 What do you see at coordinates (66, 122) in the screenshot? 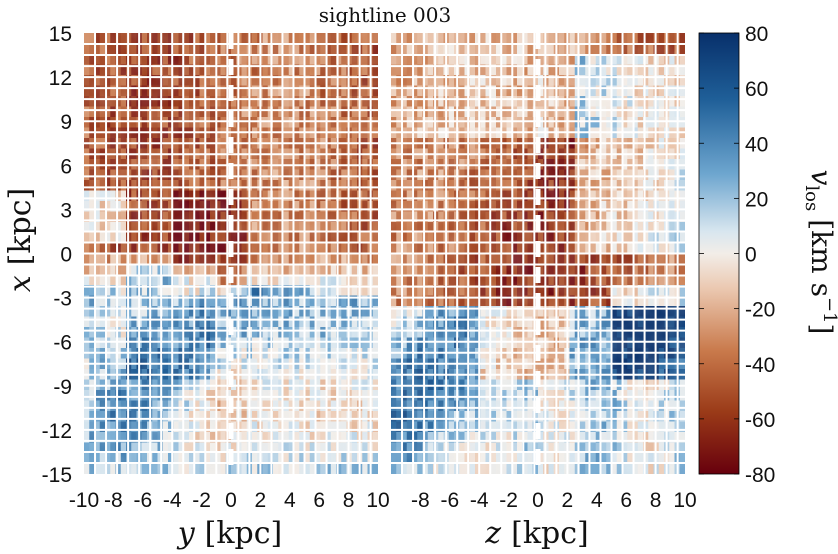
I see `y-tick-label: 9` at bounding box center [66, 122].